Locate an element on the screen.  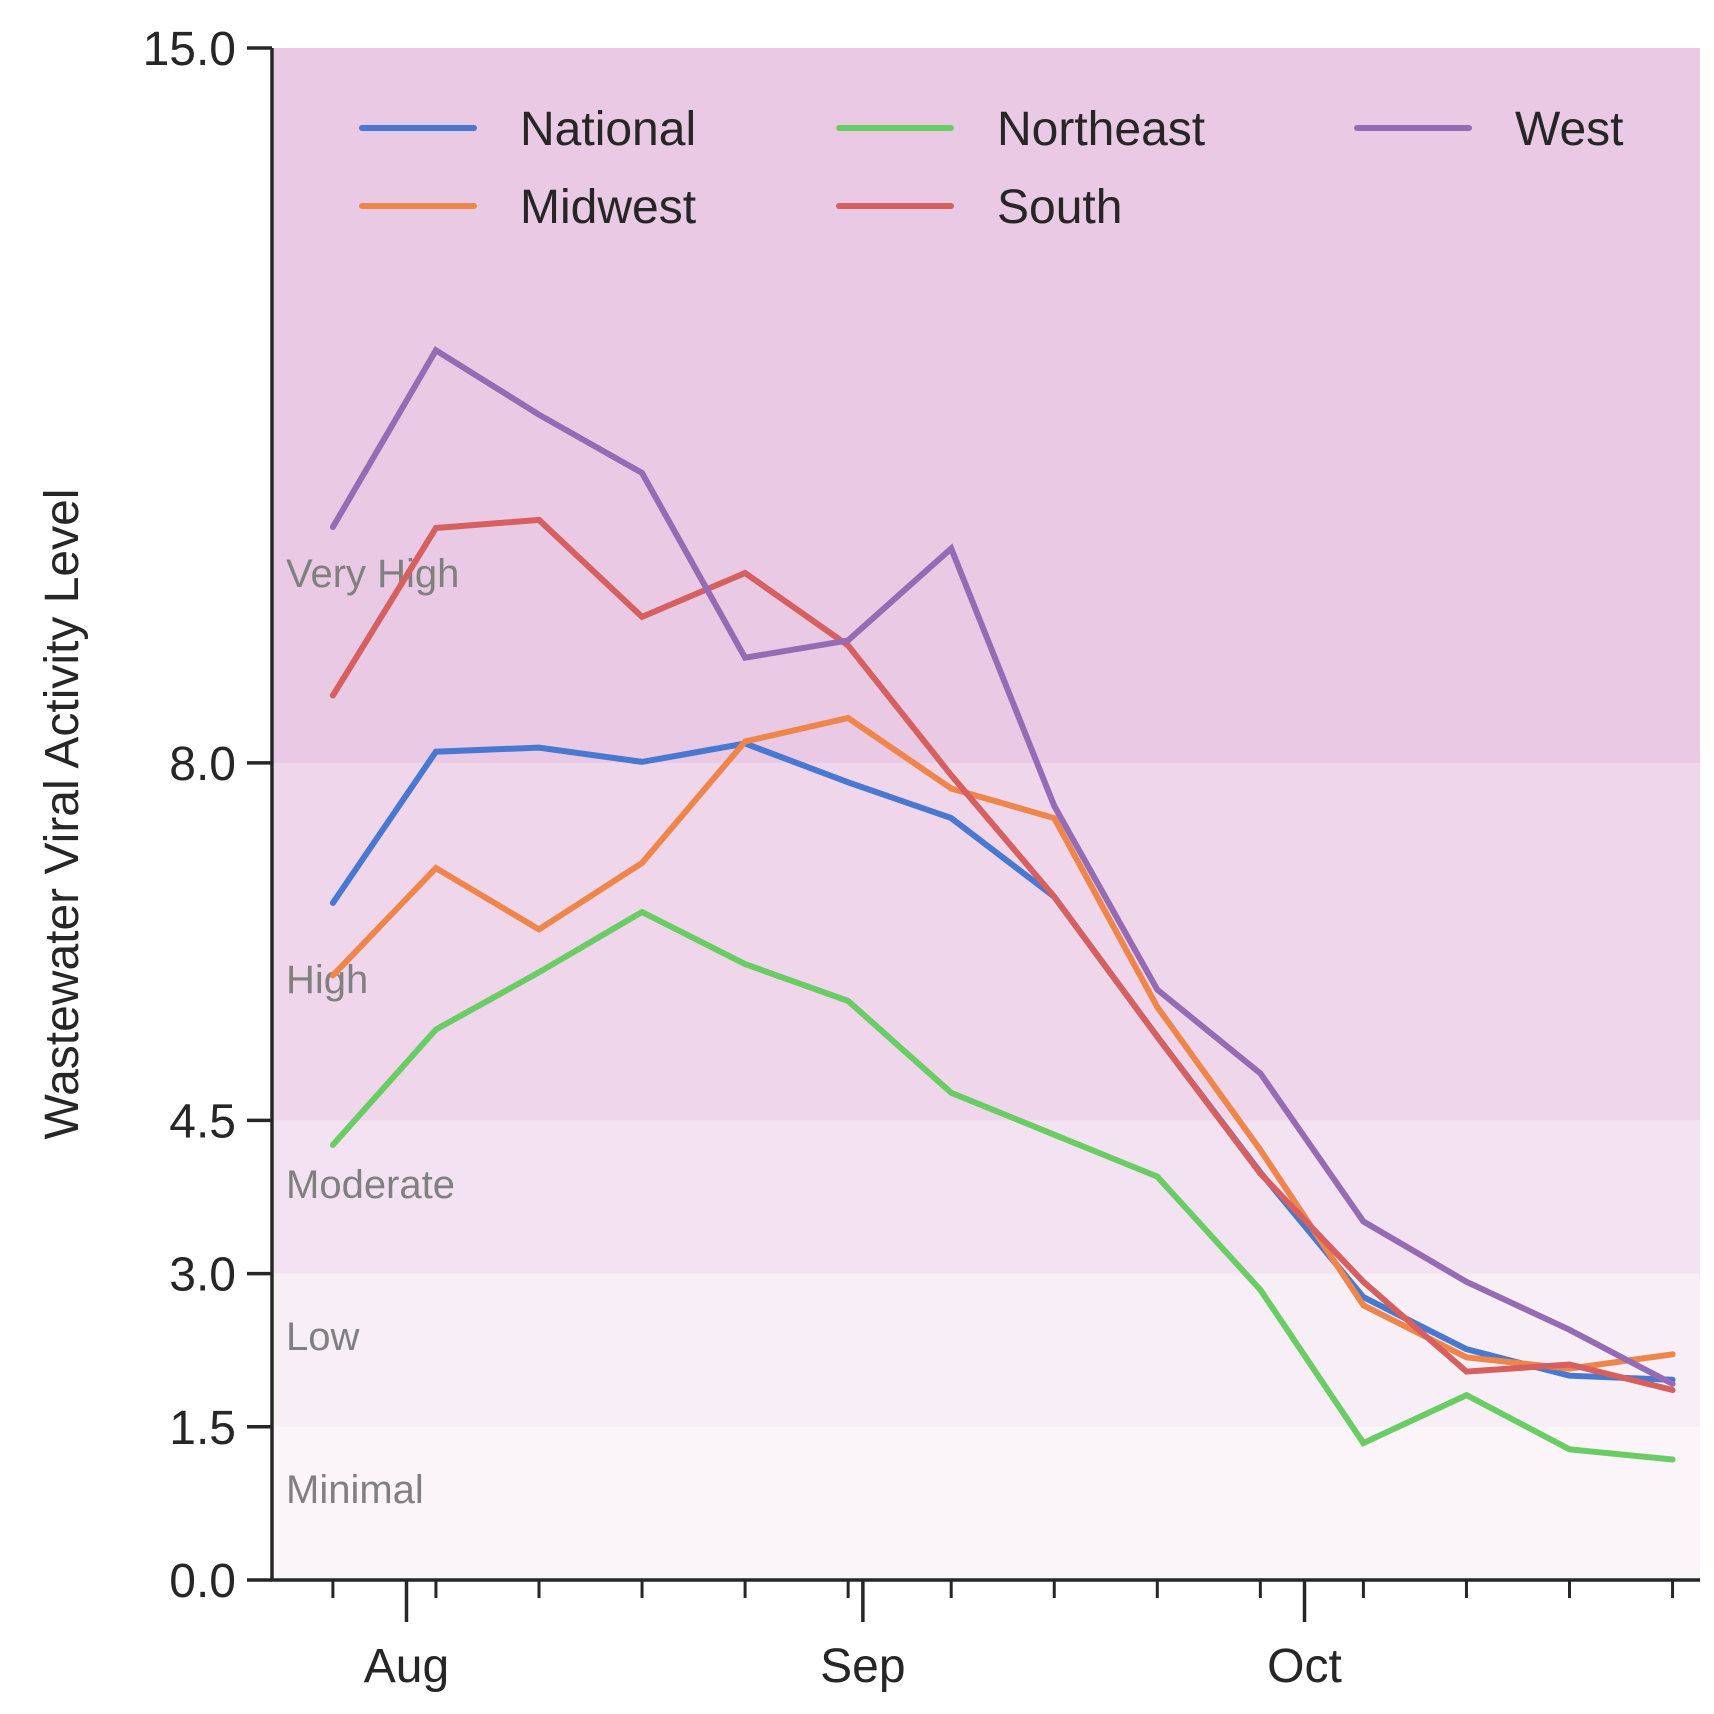
y-tick-label: 3.0 is located at coordinates (202, 1275).